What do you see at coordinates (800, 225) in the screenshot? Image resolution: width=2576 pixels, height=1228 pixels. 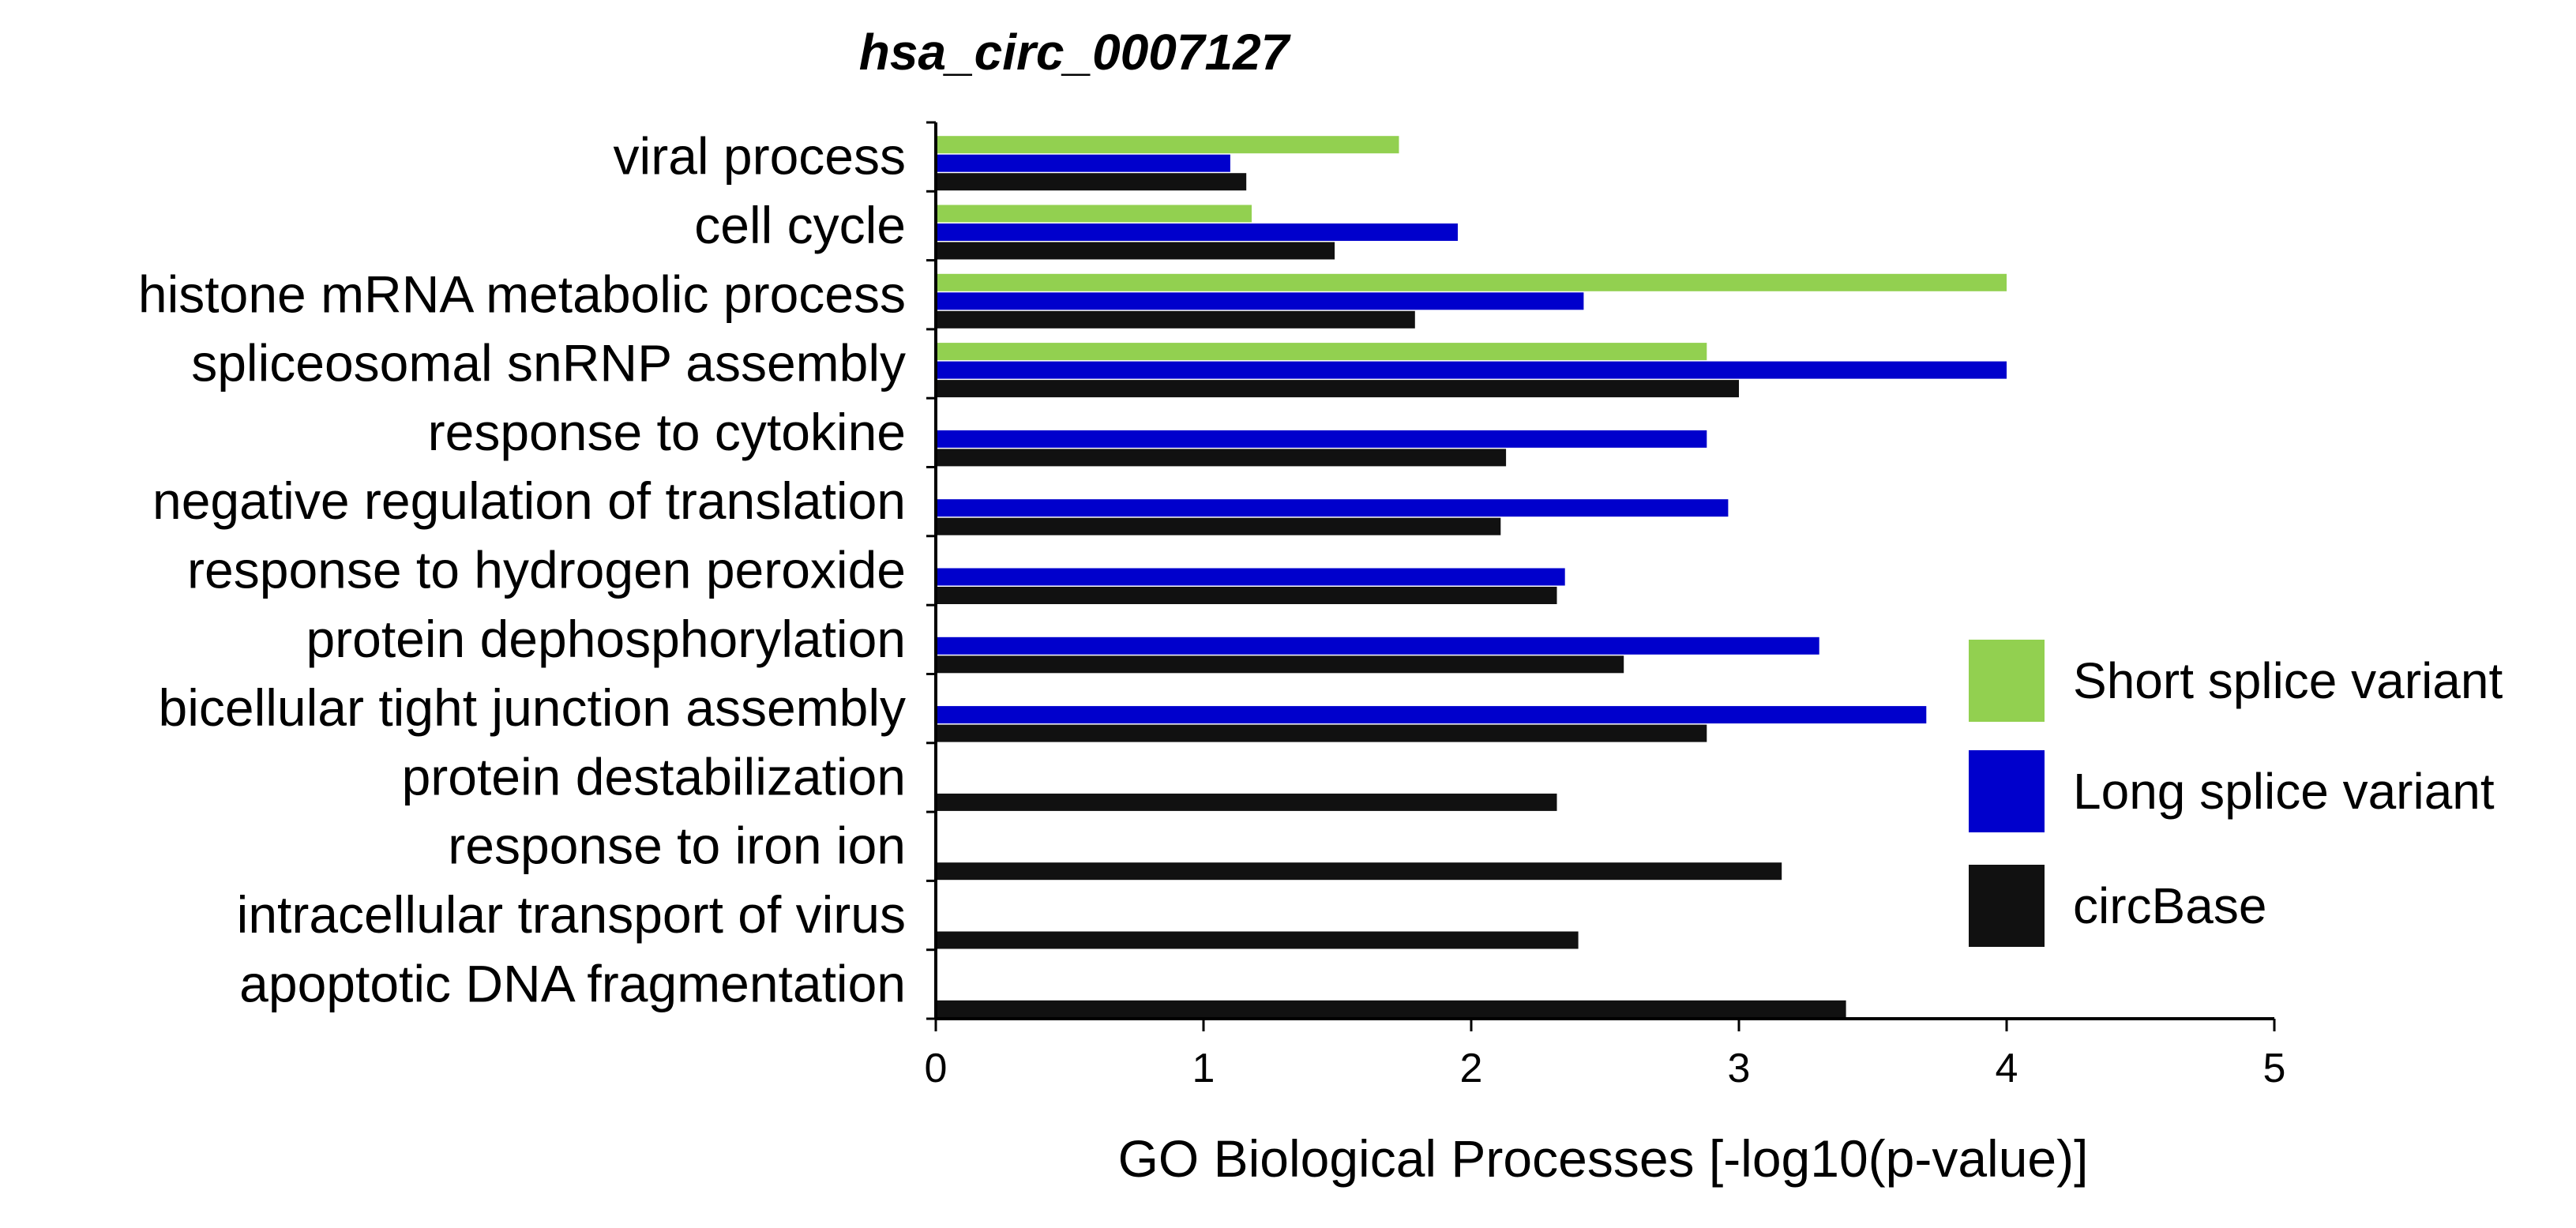 I see `category-label: cell cycle` at bounding box center [800, 225].